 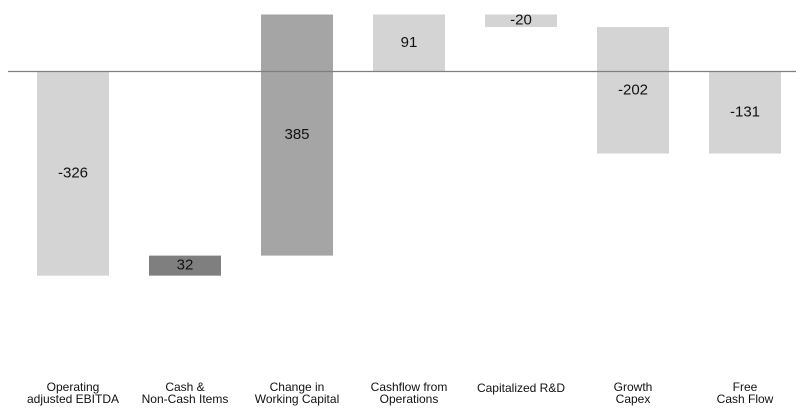 I want to click on category-label-line: Operations, so click(x=409, y=399).